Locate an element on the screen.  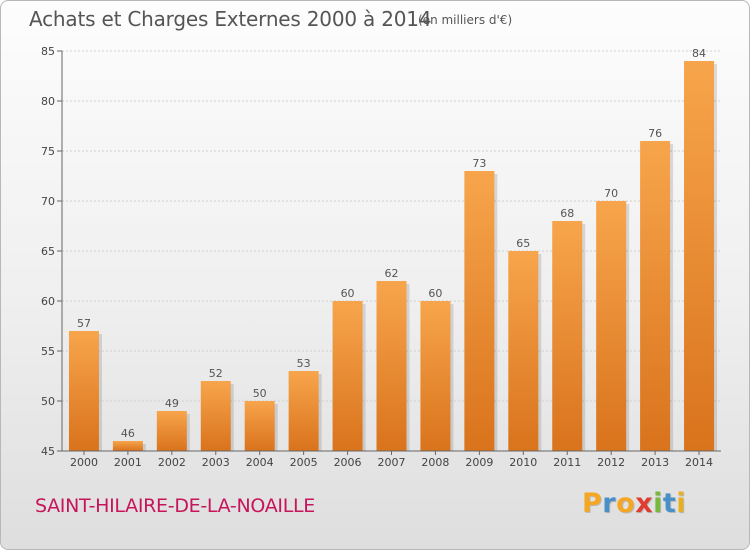
x-tick-label: 2009 is located at coordinates (479, 462).